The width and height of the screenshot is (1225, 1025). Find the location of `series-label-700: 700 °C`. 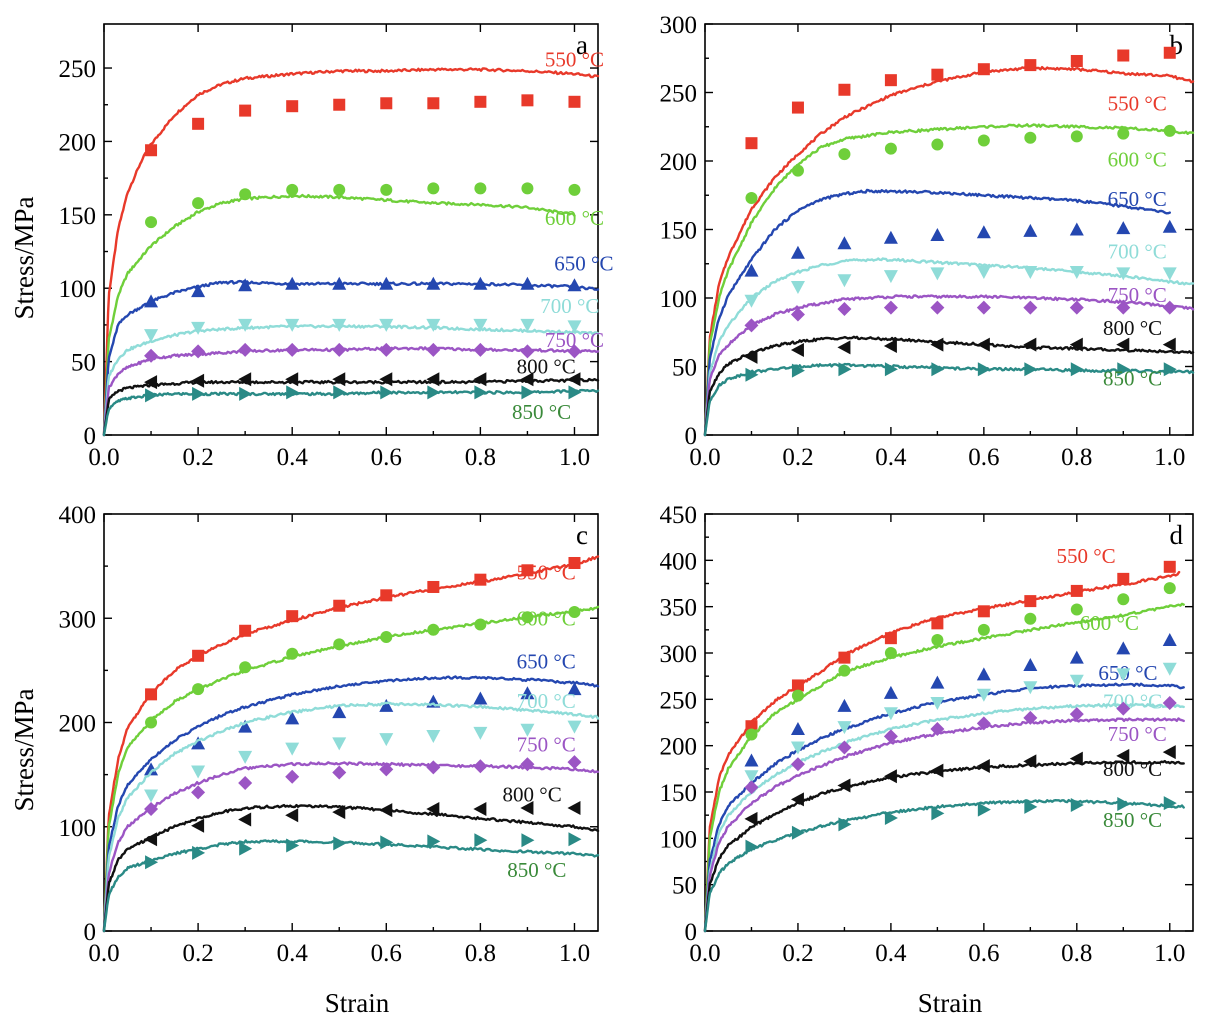

series-label-700: 700 °C is located at coordinates (1132, 702).